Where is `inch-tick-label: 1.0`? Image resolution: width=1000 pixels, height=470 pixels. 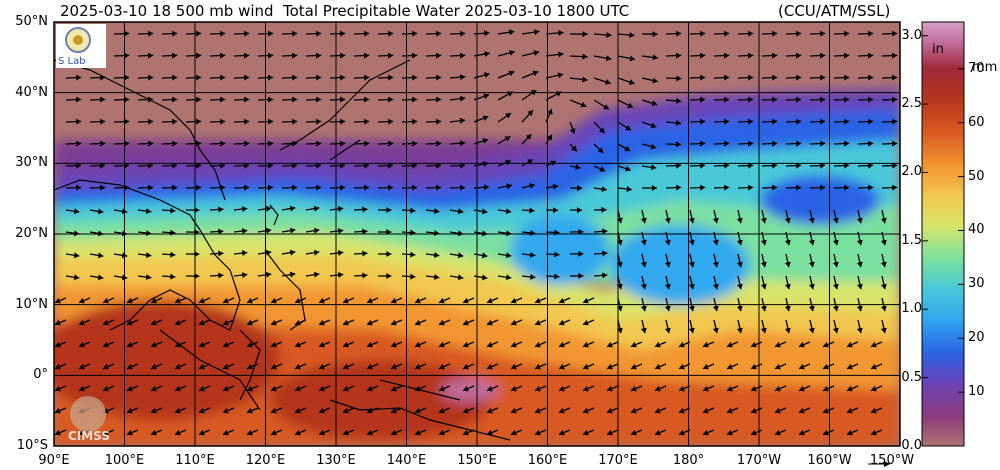
inch-tick-label: 1.0 is located at coordinates (911, 309).